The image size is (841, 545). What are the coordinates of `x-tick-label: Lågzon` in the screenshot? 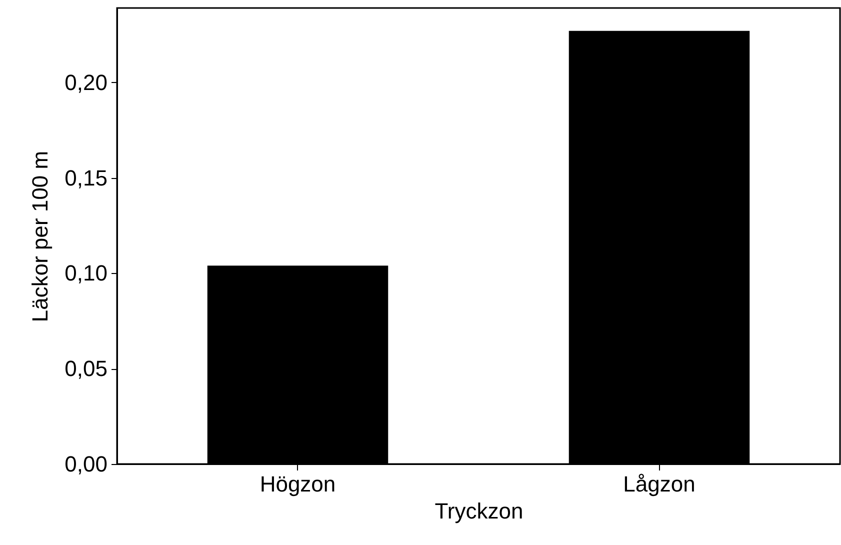 It's located at (659, 484).